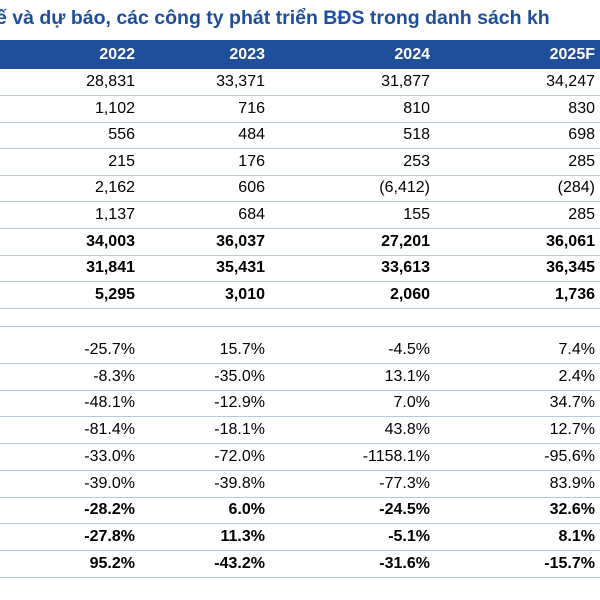 The width and height of the screenshot is (600, 600). What do you see at coordinates (109, 483) in the screenshot?
I see `table-cell: -39.0%` at bounding box center [109, 483].